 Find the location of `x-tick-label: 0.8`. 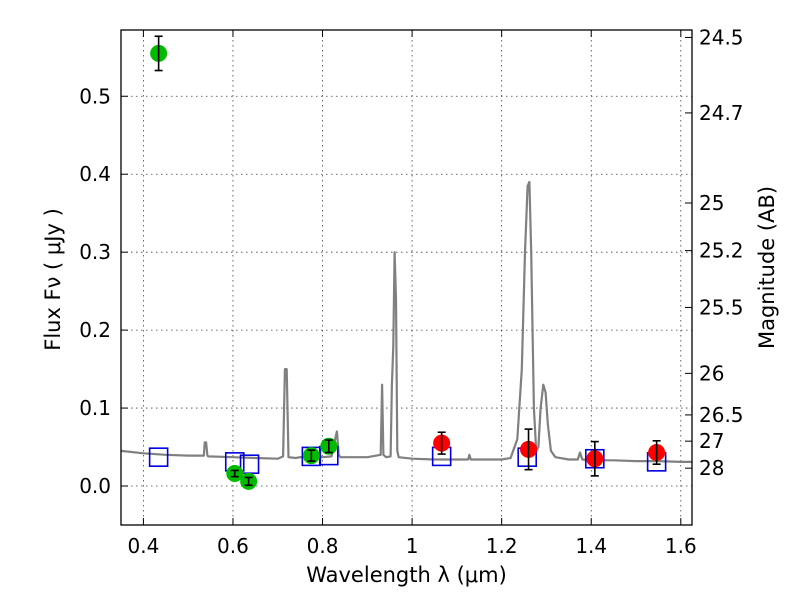

x-tick-label: 0.8 is located at coordinates (323, 546).